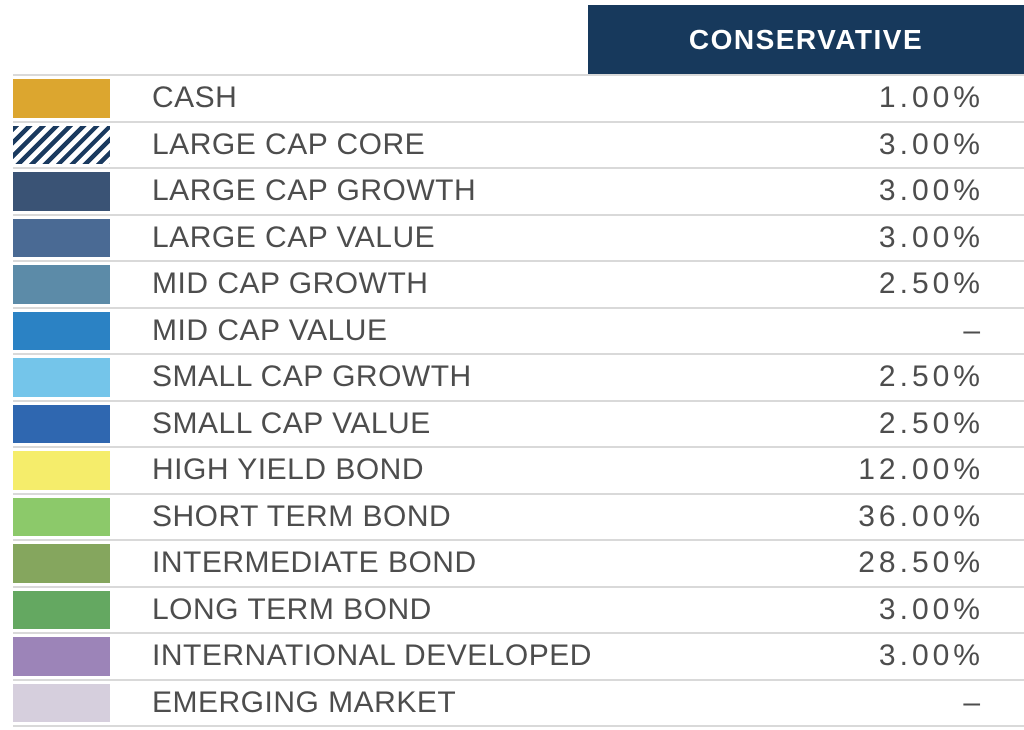  Describe the element at coordinates (518, 145) in the screenshot. I see `table-row: LARGE CAP CORE 3.00%` at that location.